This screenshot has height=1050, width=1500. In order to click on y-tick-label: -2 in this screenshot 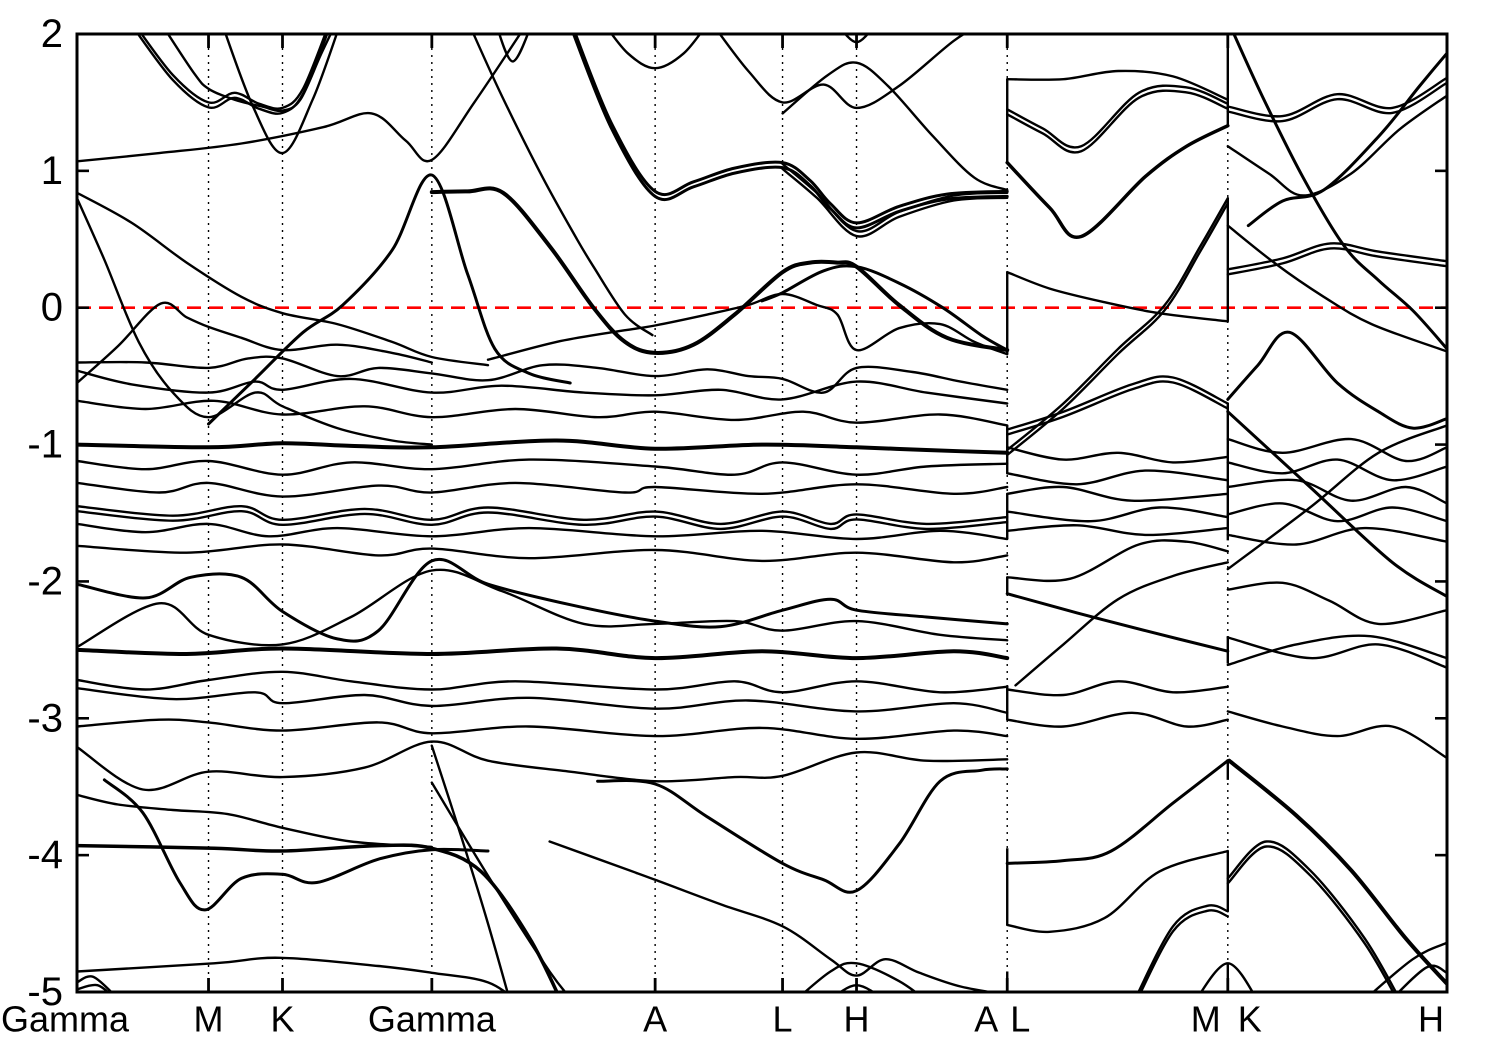, I will do `click(45, 581)`.